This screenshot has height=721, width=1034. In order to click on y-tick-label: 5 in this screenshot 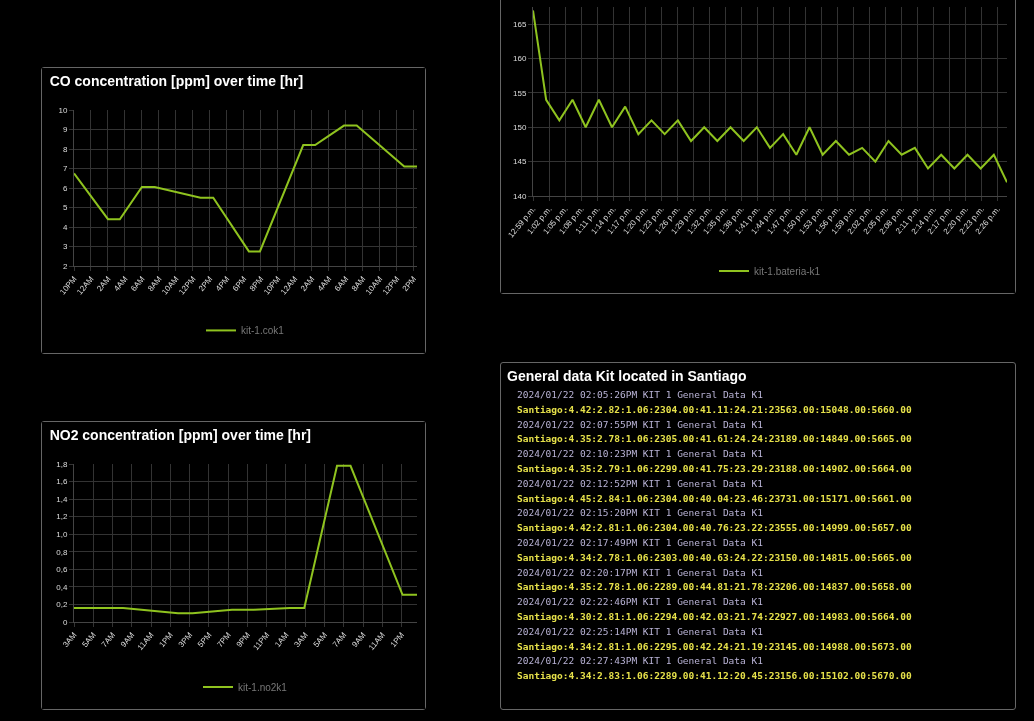, I will do `click(65, 208)`.